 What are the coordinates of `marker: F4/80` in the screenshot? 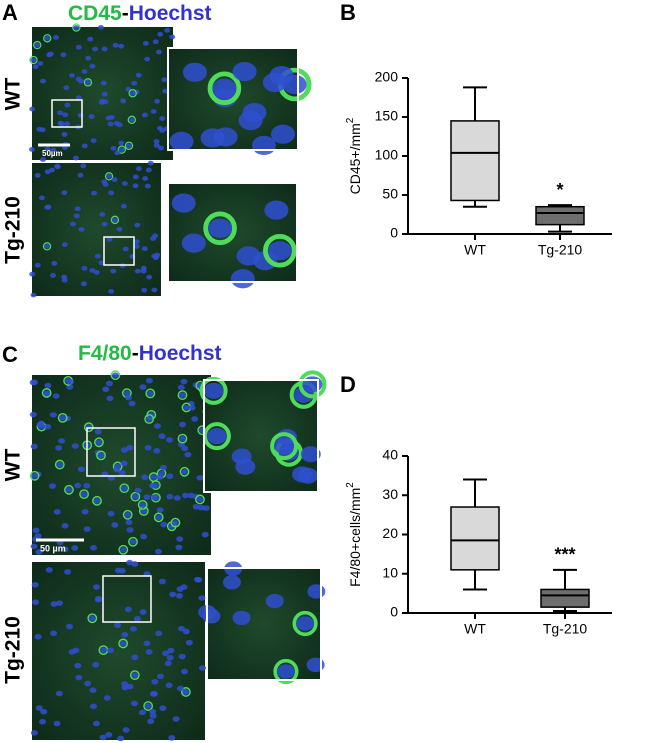 It's located at (105, 353).